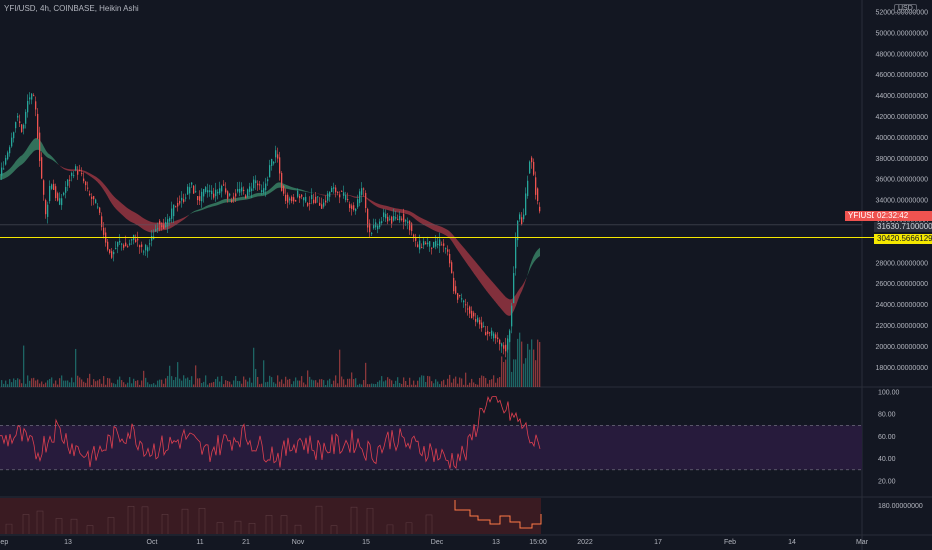 This screenshot has width=932, height=550. Describe the element at coordinates (905, 8) in the screenshot. I see `currency-button: USD` at that location.